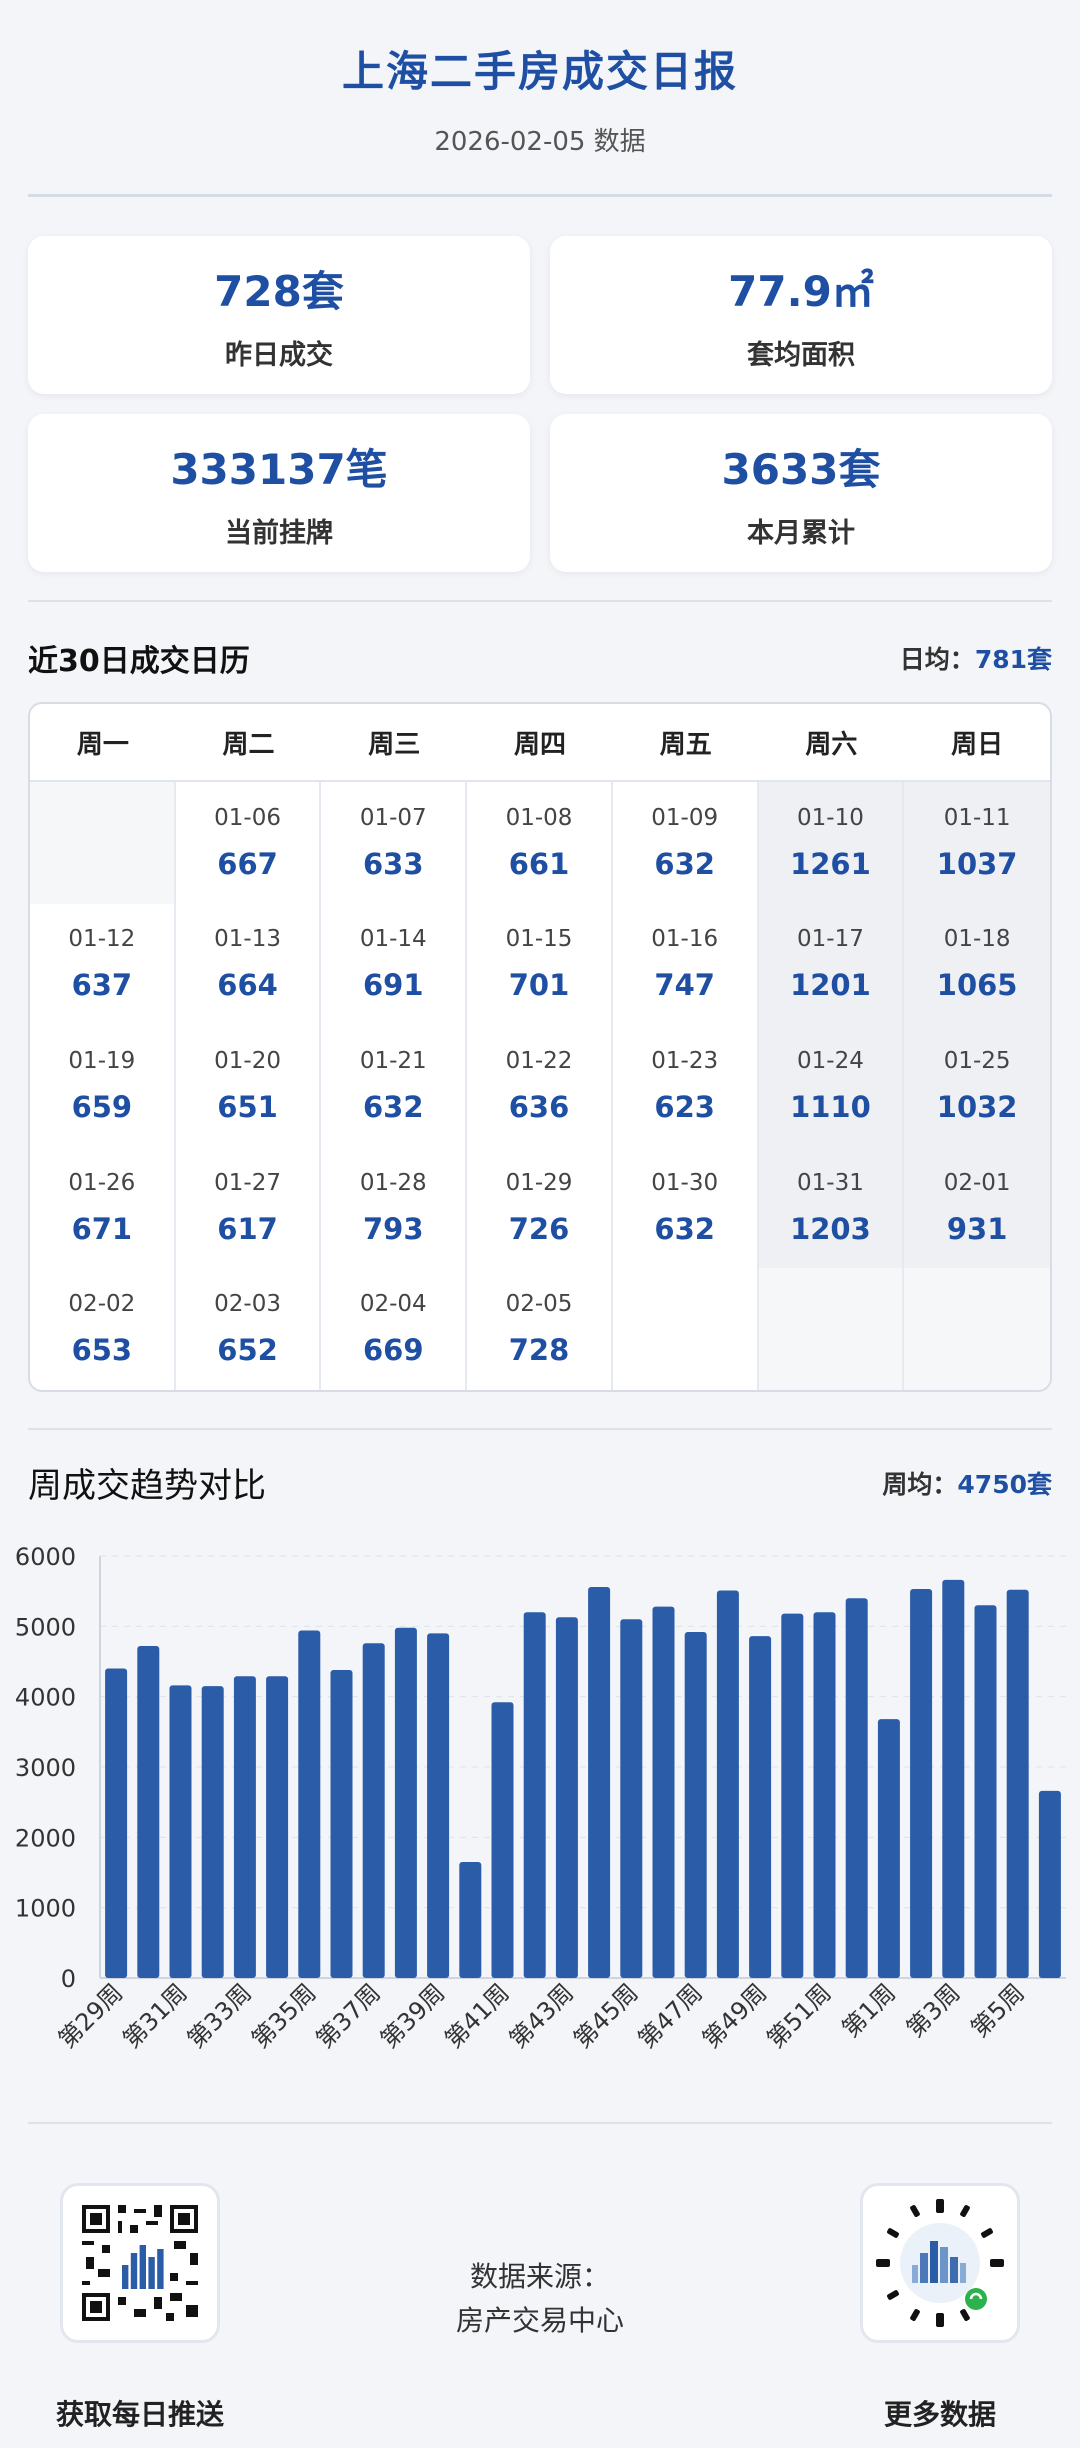  I want to click on calendar-day-cell: 01-12 637, so click(103, 964).